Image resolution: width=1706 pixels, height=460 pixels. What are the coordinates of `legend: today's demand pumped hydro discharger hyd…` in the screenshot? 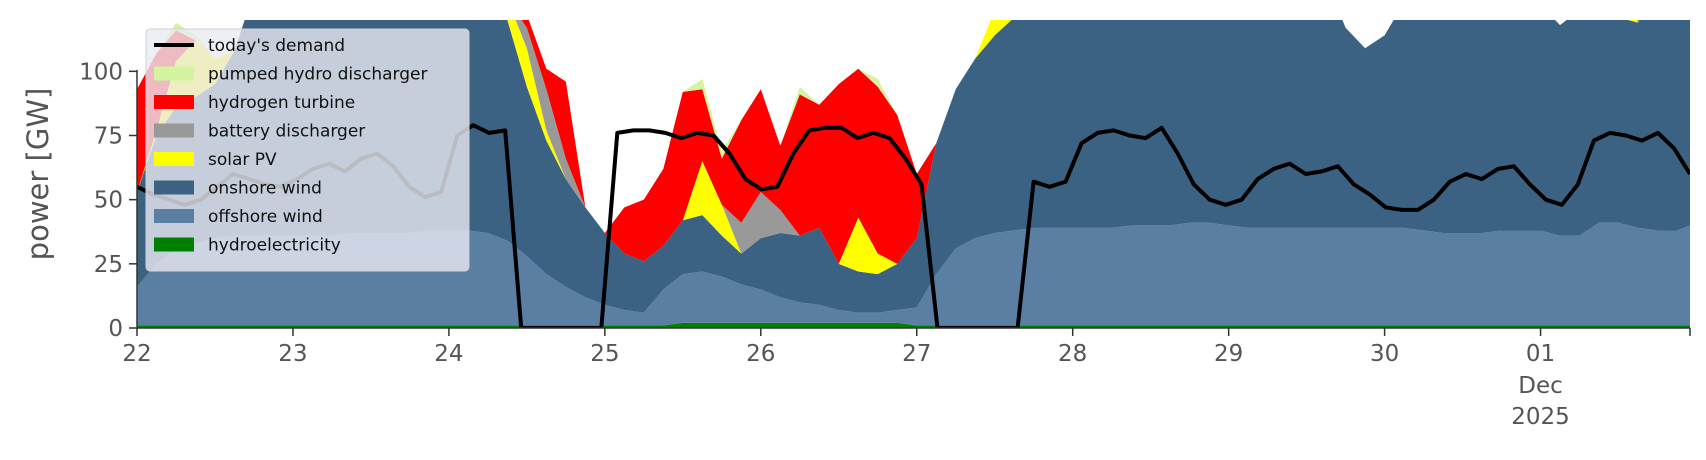 It's located at (307, 150).